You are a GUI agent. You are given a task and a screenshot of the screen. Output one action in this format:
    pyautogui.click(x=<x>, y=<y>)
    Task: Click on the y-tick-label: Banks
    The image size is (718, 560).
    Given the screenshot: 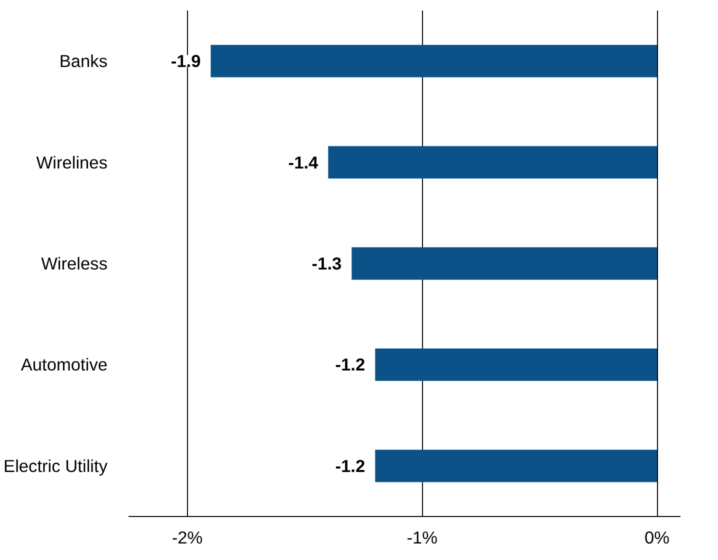 What is the action you would take?
    pyautogui.click(x=83, y=61)
    